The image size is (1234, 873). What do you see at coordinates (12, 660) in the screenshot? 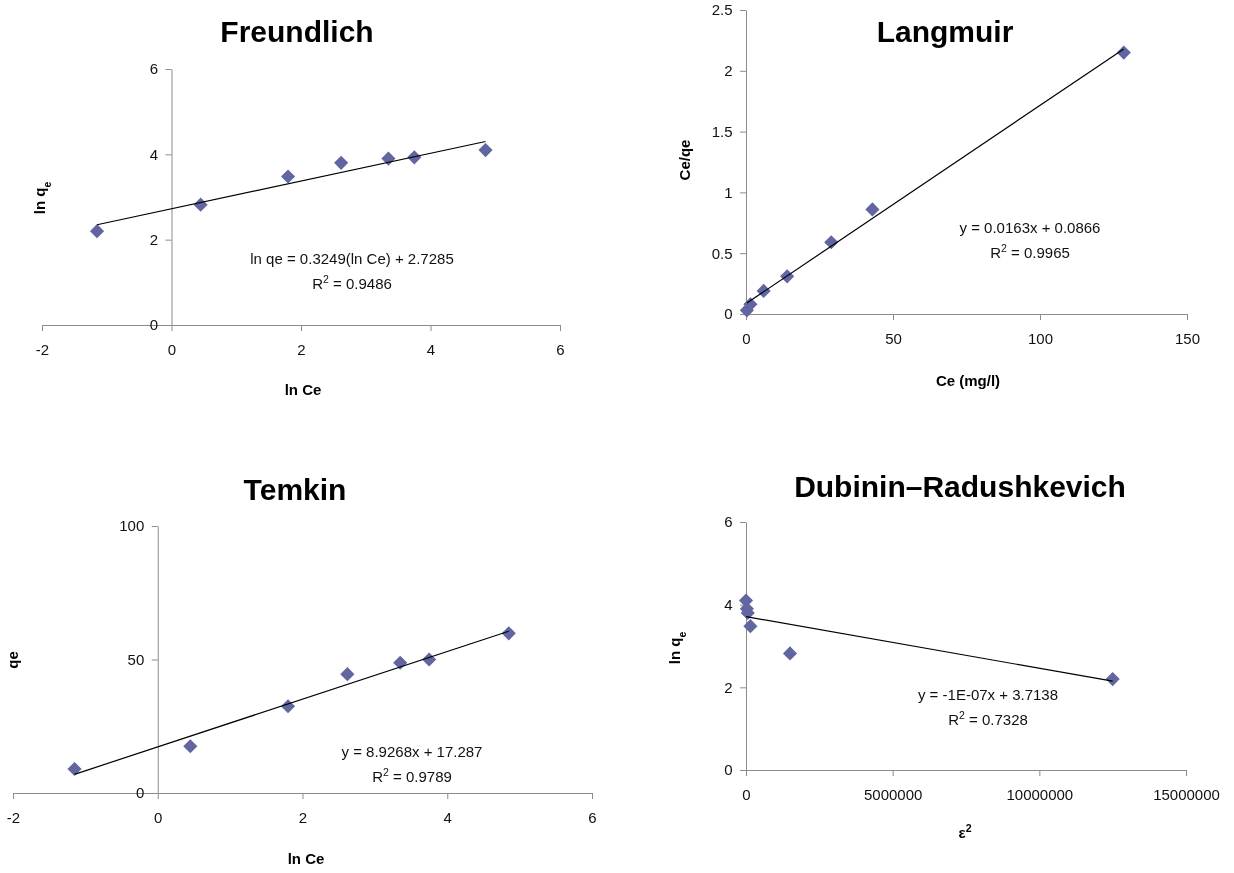
I see `y-axis-title: qe` at bounding box center [12, 660].